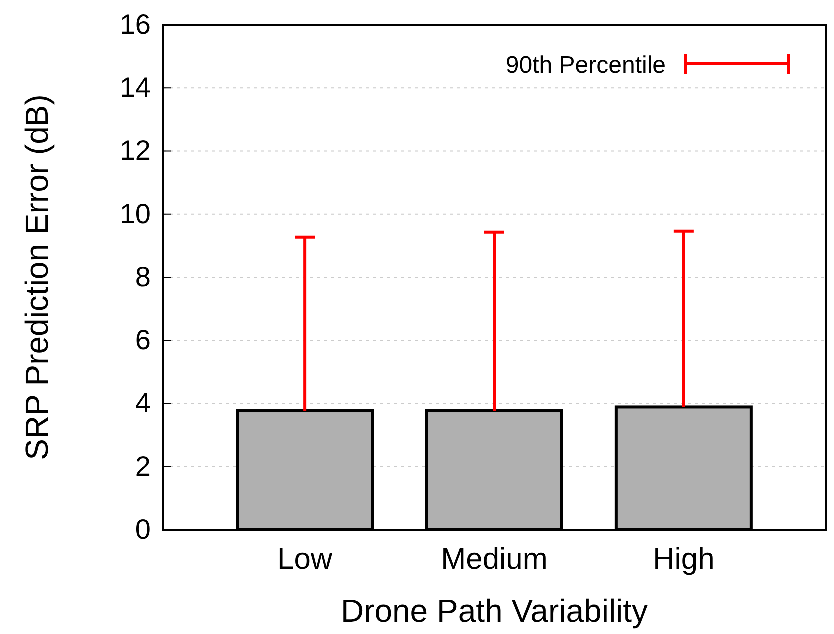  What do you see at coordinates (135, 150) in the screenshot?
I see `y-tick-label: 12` at bounding box center [135, 150].